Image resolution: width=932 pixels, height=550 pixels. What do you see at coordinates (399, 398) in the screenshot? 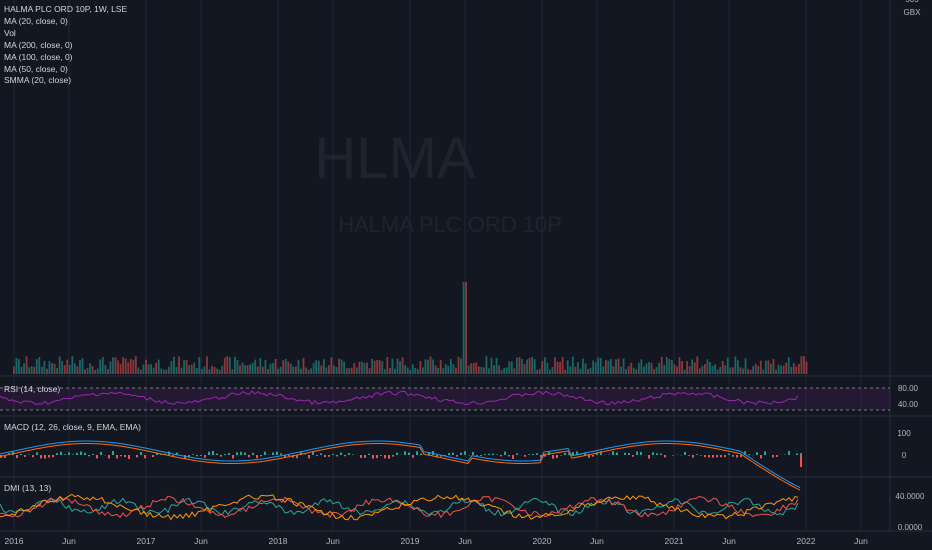
I see `rsi-line` at bounding box center [399, 398].